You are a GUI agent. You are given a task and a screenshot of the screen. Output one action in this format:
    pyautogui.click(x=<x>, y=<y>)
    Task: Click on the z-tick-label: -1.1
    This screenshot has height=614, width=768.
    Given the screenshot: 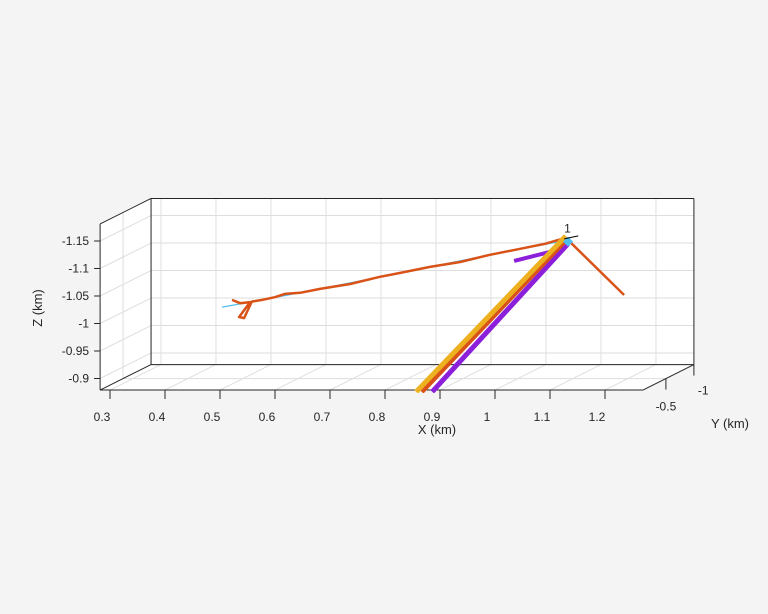 What is the action you would take?
    pyautogui.click(x=78, y=269)
    